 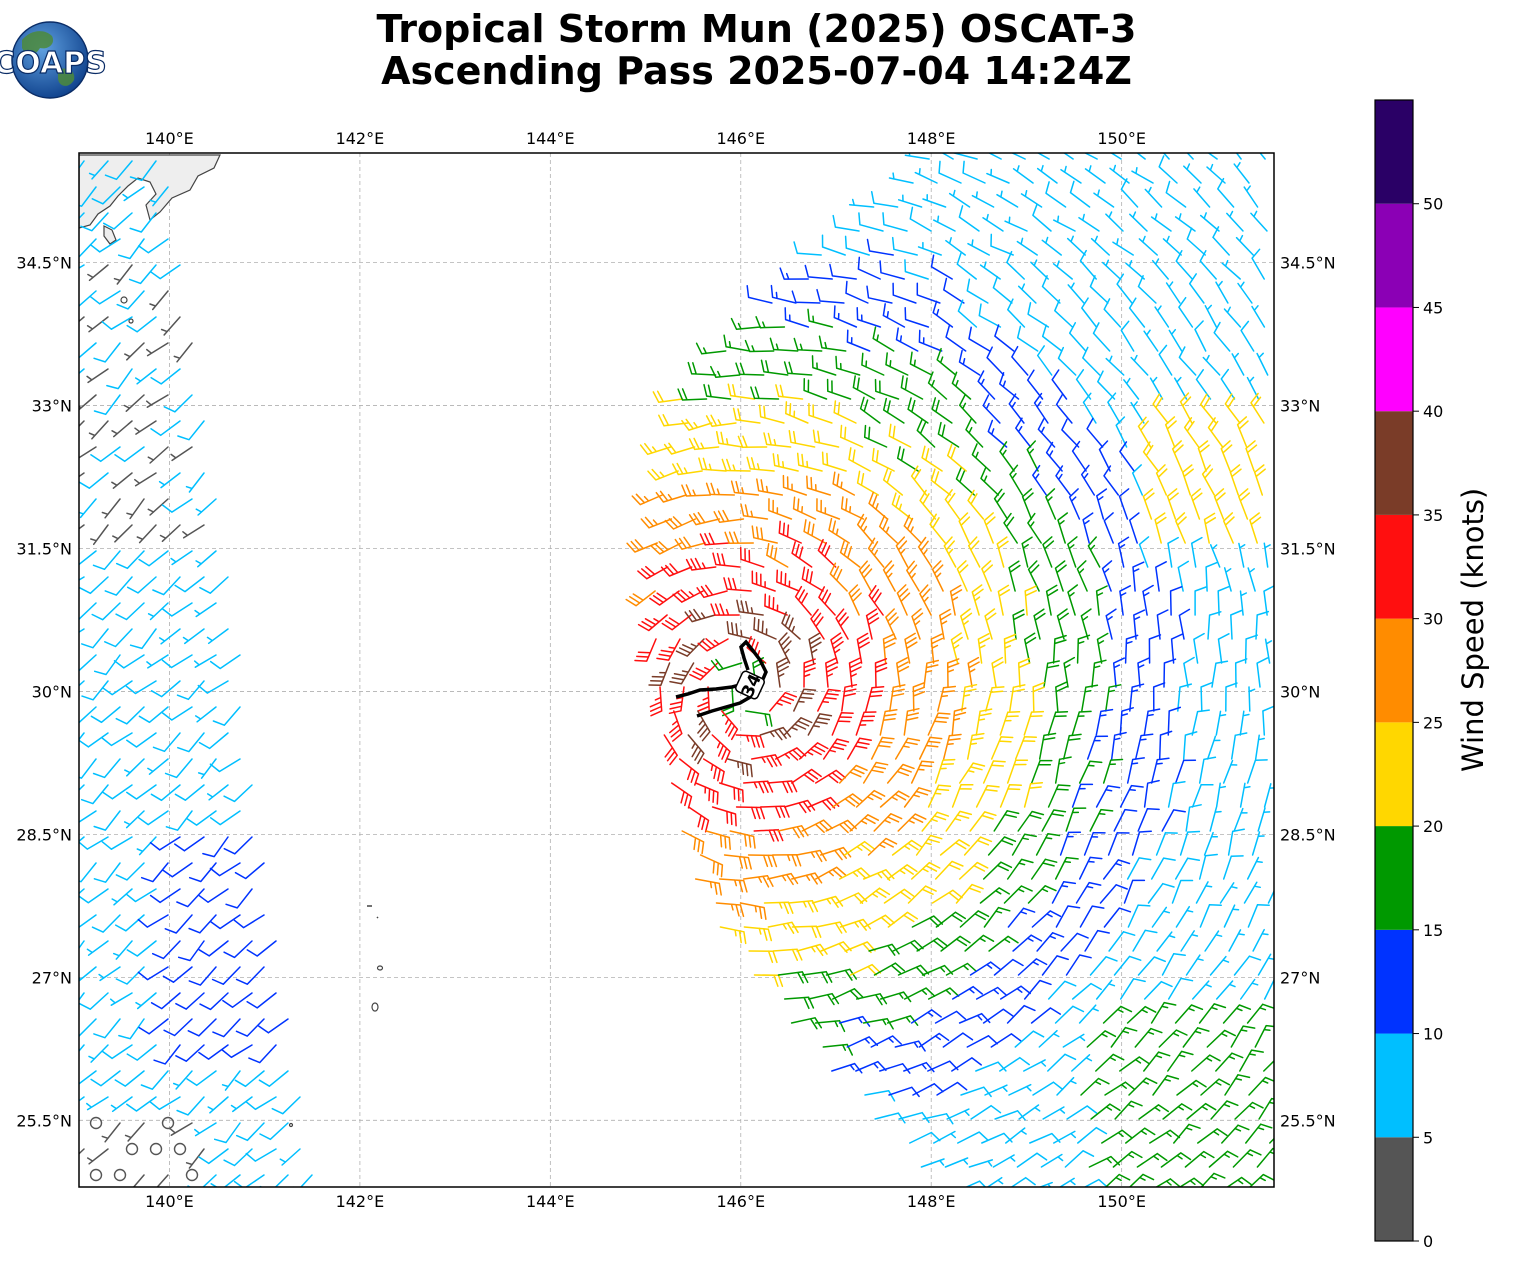 I want to click on calm-circle, so click(x=132, y=1149).